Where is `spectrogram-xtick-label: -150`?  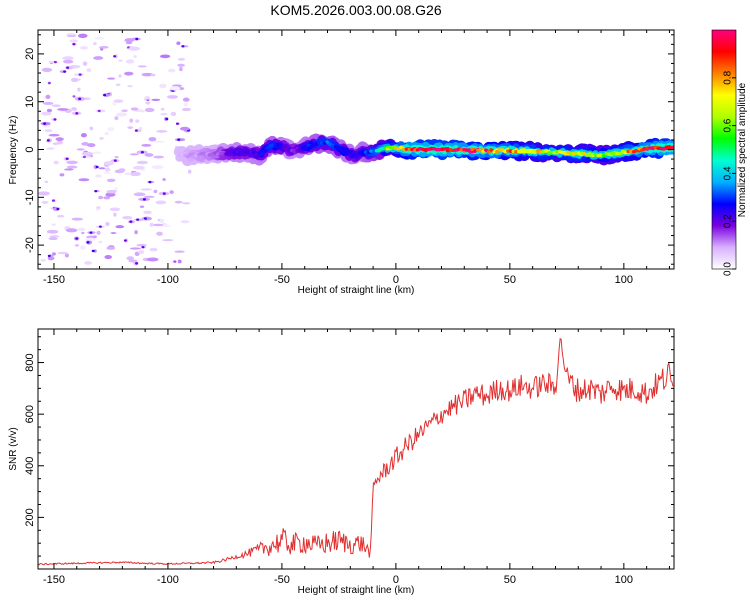
spectrogram-xtick-label: -150 is located at coordinates (54, 280).